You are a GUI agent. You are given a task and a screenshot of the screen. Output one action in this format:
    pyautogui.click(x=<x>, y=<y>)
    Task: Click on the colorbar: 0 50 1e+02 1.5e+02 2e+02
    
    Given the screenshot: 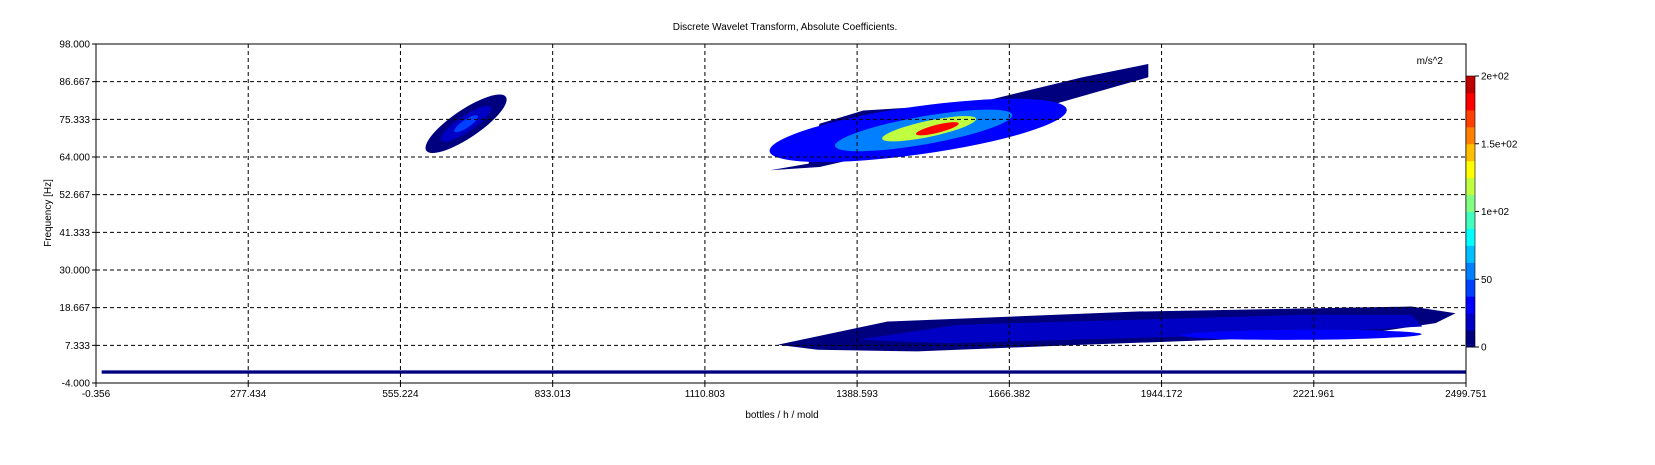 What is the action you would take?
    pyautogui.click(x=1491, y=213)
    